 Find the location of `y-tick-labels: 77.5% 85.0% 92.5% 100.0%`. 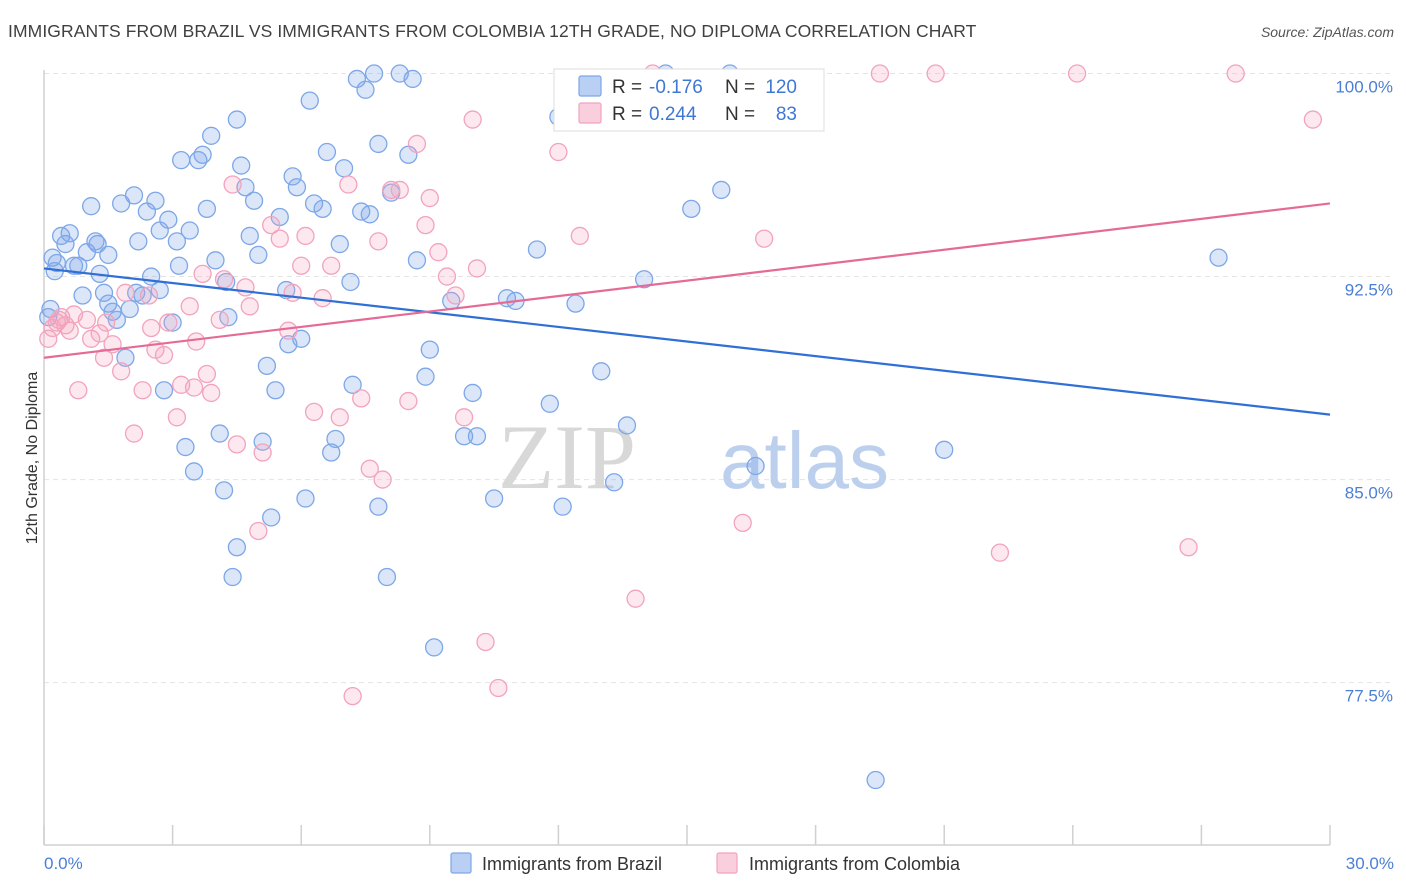

y-tick-labels: 77.5% 85.0% 92.5% 100.0% is located at coordinates (1364, 392).